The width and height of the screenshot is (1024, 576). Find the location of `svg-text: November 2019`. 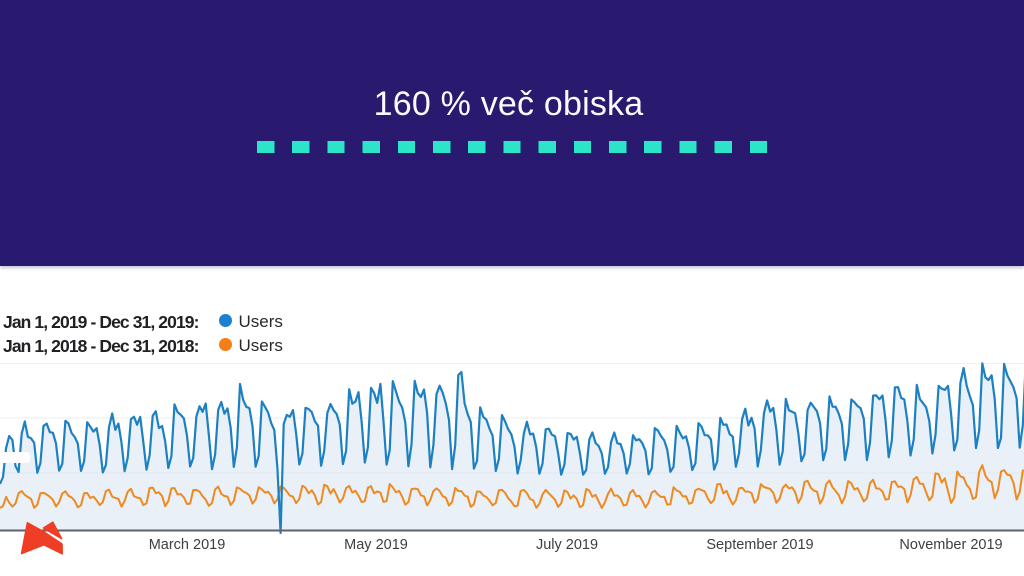

svg-text: November 2019 is located at coordinates (950, 545).